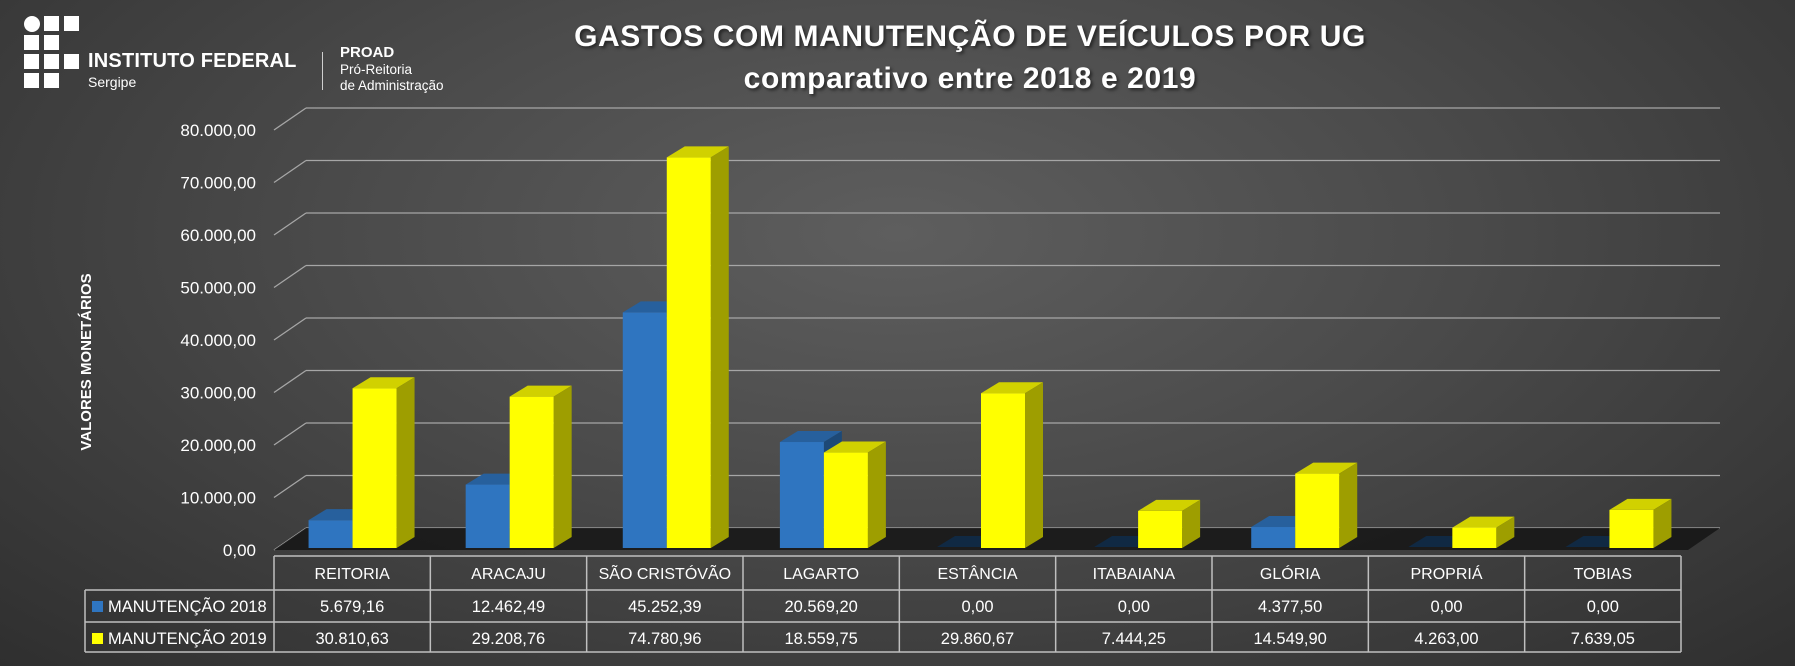 Image resolution: width=1795 pixels, height=666 pixels. I want to click on data-label: 18.559,75, so click(820, 639).